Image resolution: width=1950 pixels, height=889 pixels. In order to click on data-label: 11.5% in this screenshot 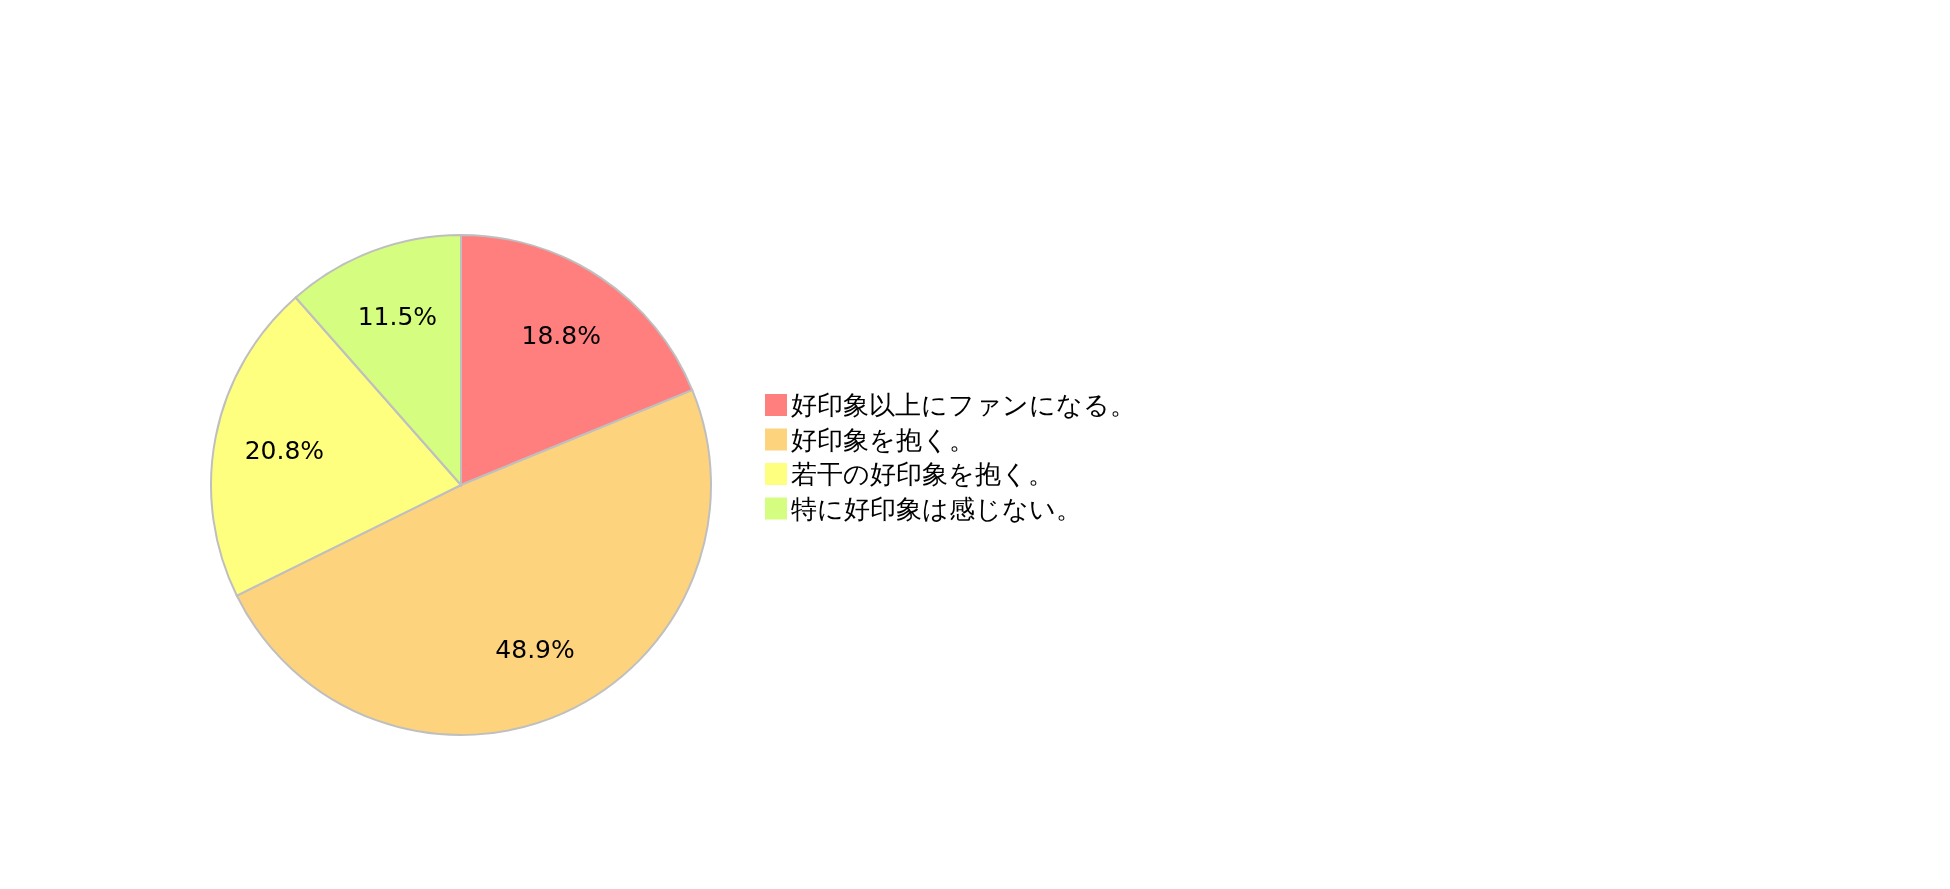, I will do `click(397, 317)`.